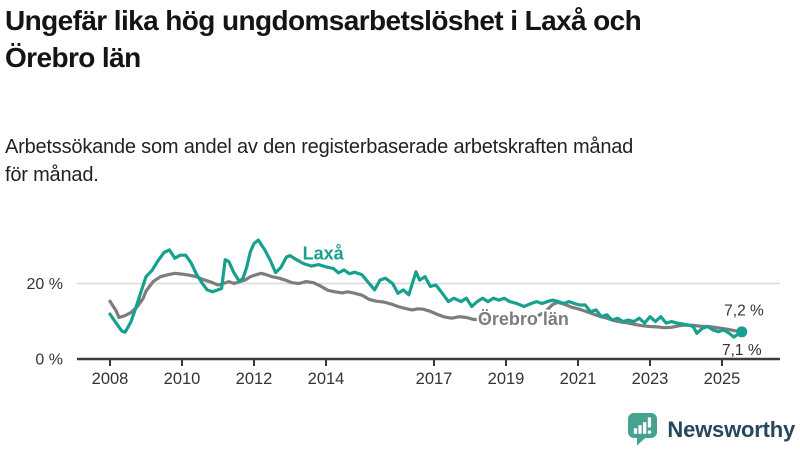  Describe the element at coordinates (523, 319) in the screenshot. I see `series-label-orebro-lan: Örebro län` at that location.